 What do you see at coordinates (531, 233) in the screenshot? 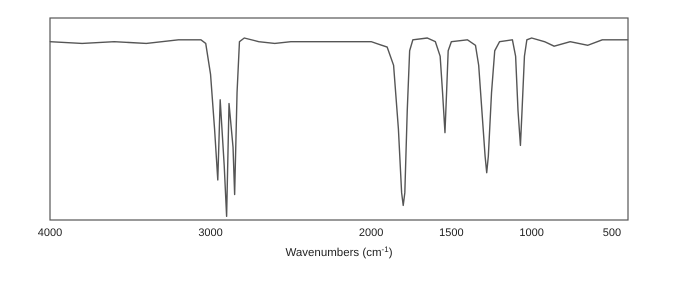
I see `x-tick-label: 1000` at bounding box center [531, 233].